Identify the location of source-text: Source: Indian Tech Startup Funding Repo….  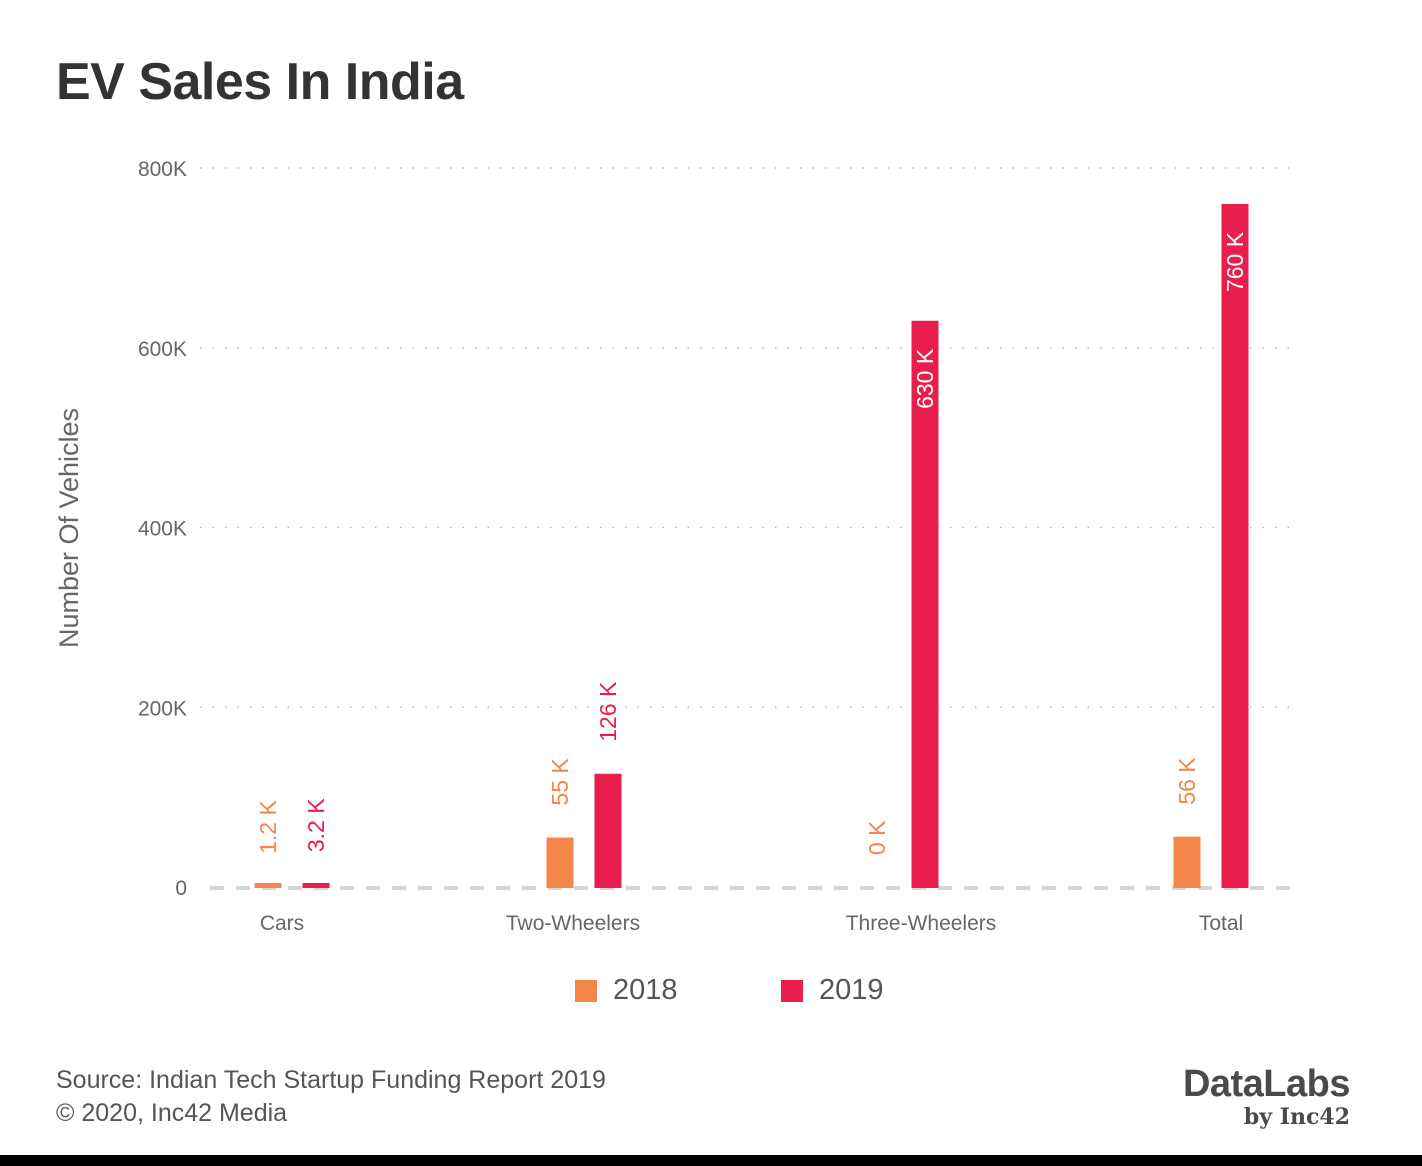
(331, 1080).